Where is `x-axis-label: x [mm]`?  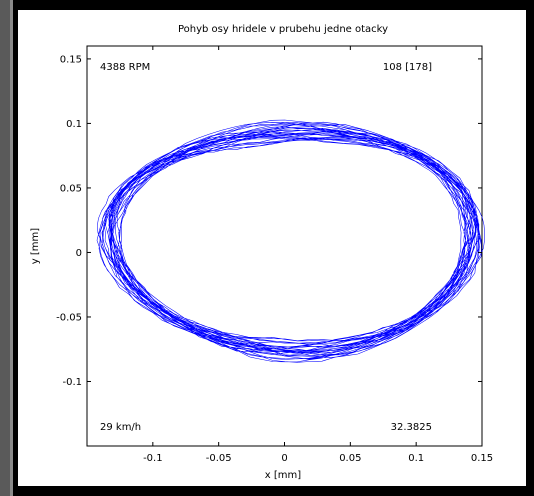
x-axis-label: x [mm] is located at coordinates (283, 475).